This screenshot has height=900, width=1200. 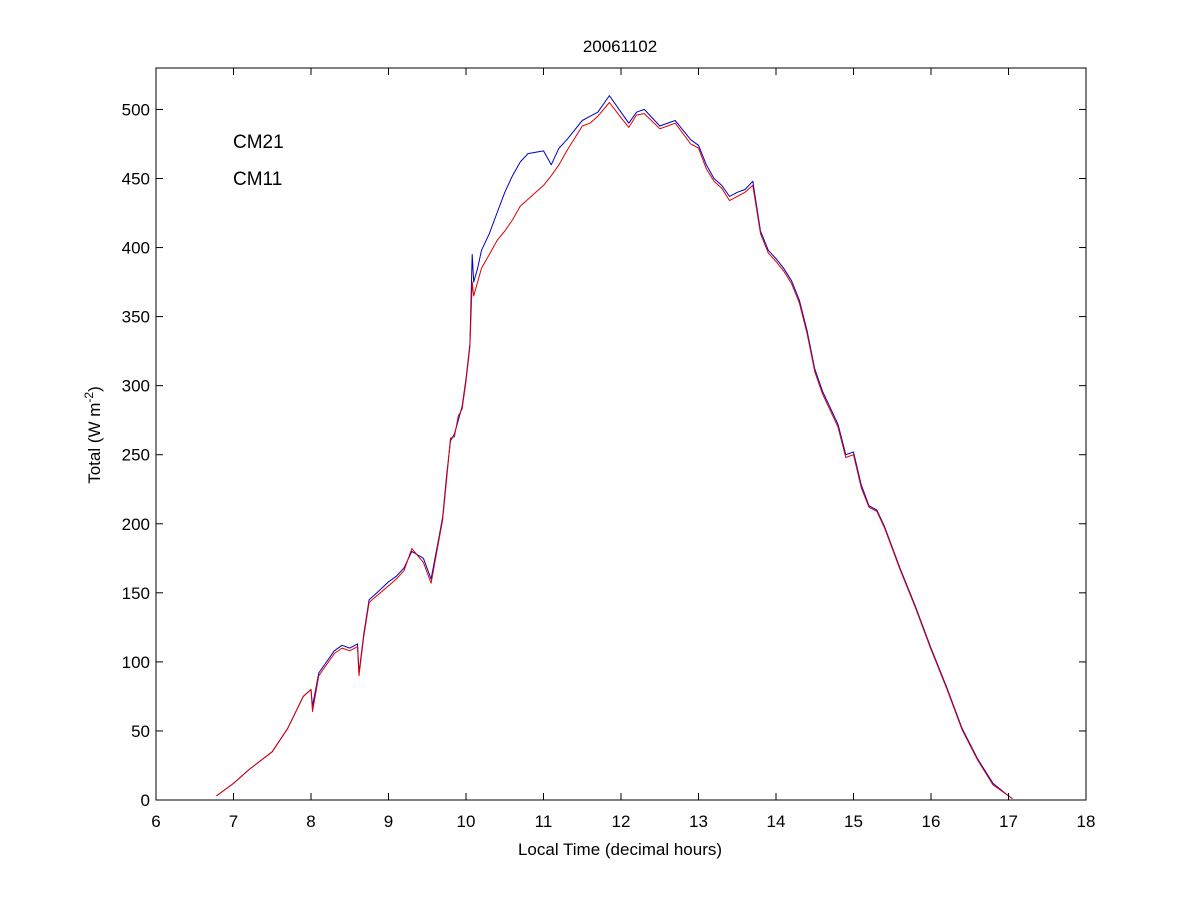 What do you see at coordinates (258, 142) in the screenshot?
I see `legend-label-cm21: CM21` at bounding box center [258, 142].